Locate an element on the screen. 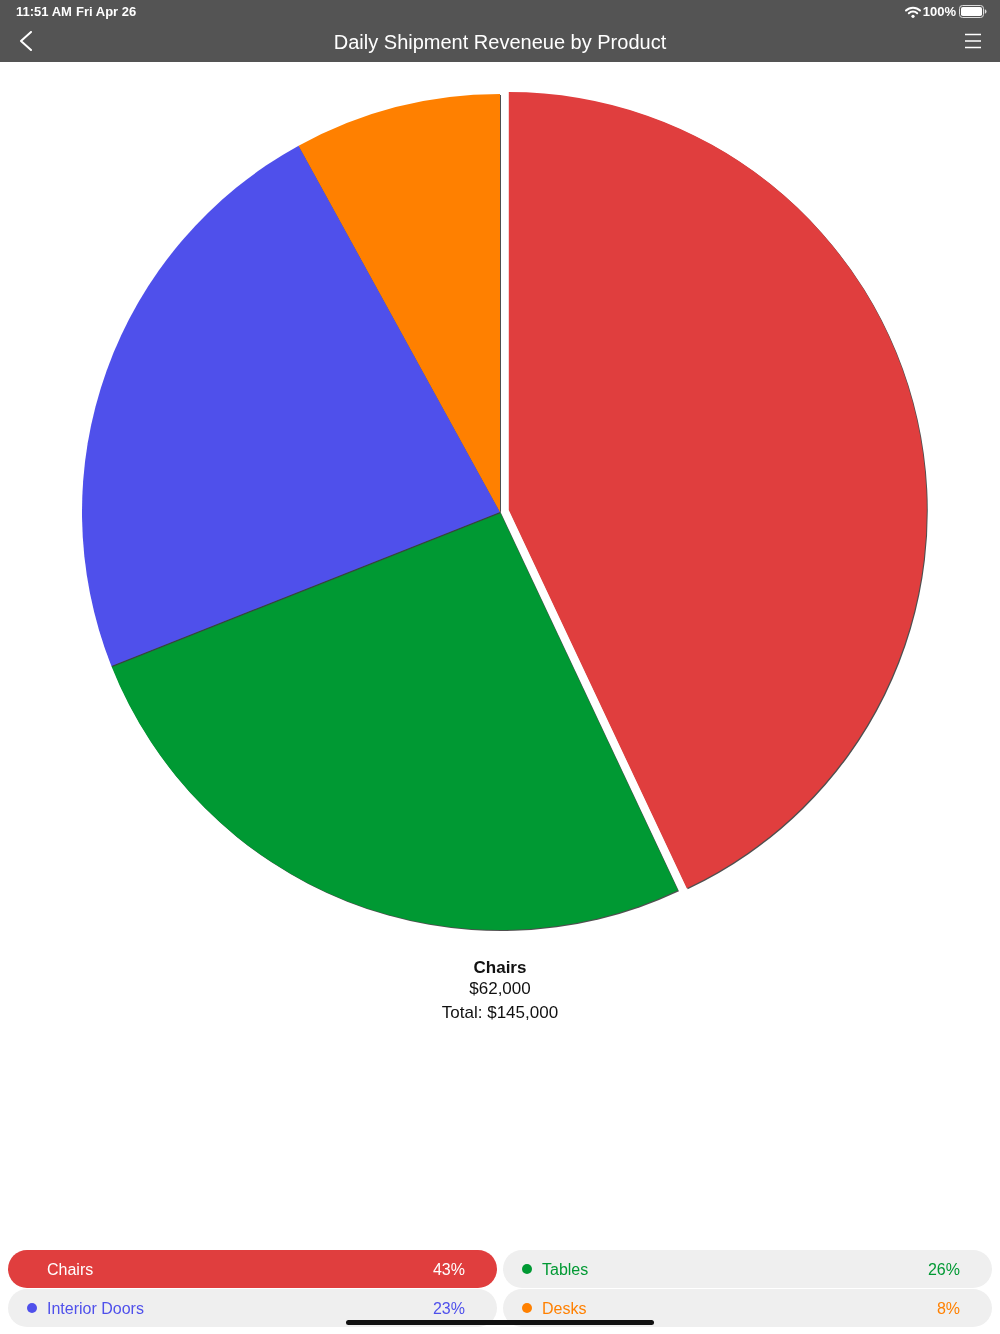 The width and height of the screenshot is (1000, 1334). data-label: 23% is located at coordinates (448, 1308).